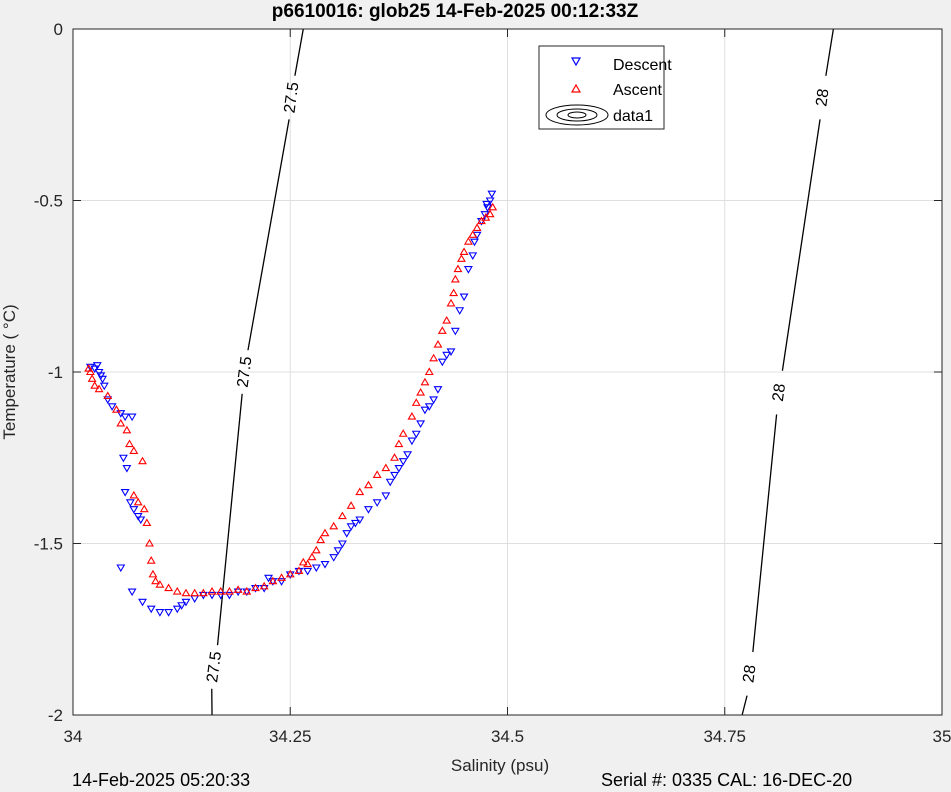 The height and width of the screenshot is (792, 951). I want to click on x-tick-label: 34, so click(73, 736).